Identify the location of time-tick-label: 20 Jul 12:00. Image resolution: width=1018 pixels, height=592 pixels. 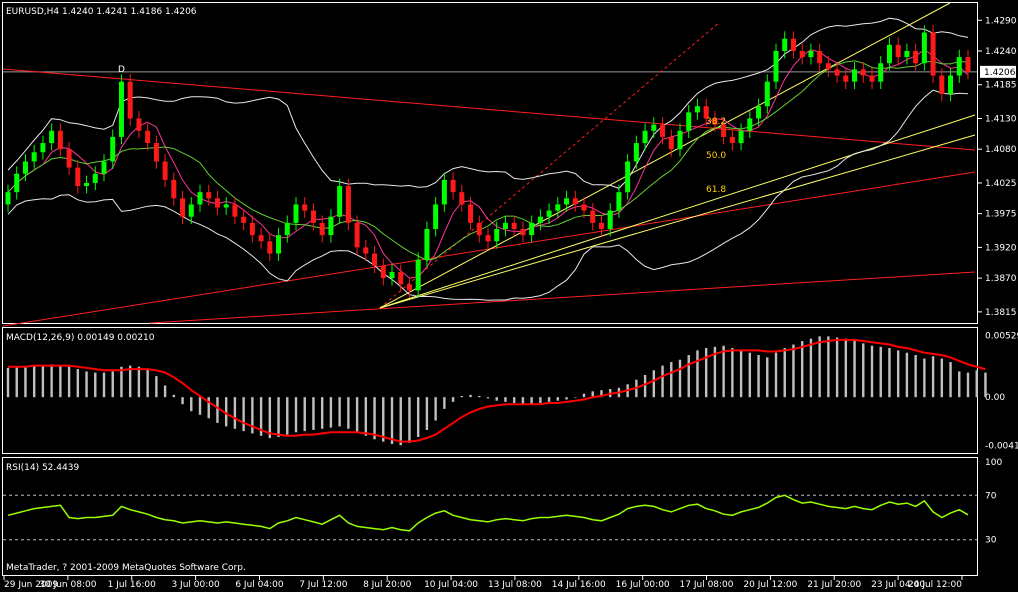
(770, 585).